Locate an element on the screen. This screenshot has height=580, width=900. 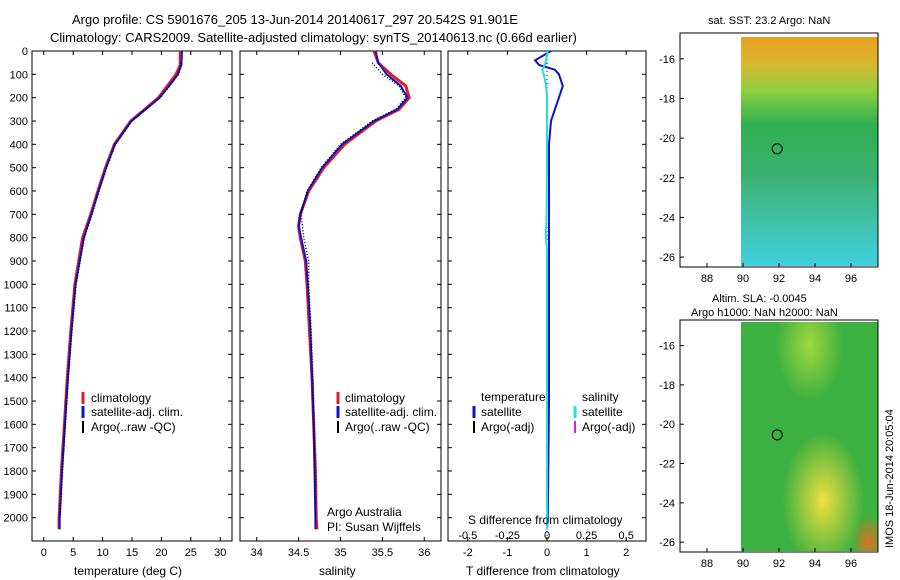
x-tick-label: 2 is located at coordinates (626, 553).